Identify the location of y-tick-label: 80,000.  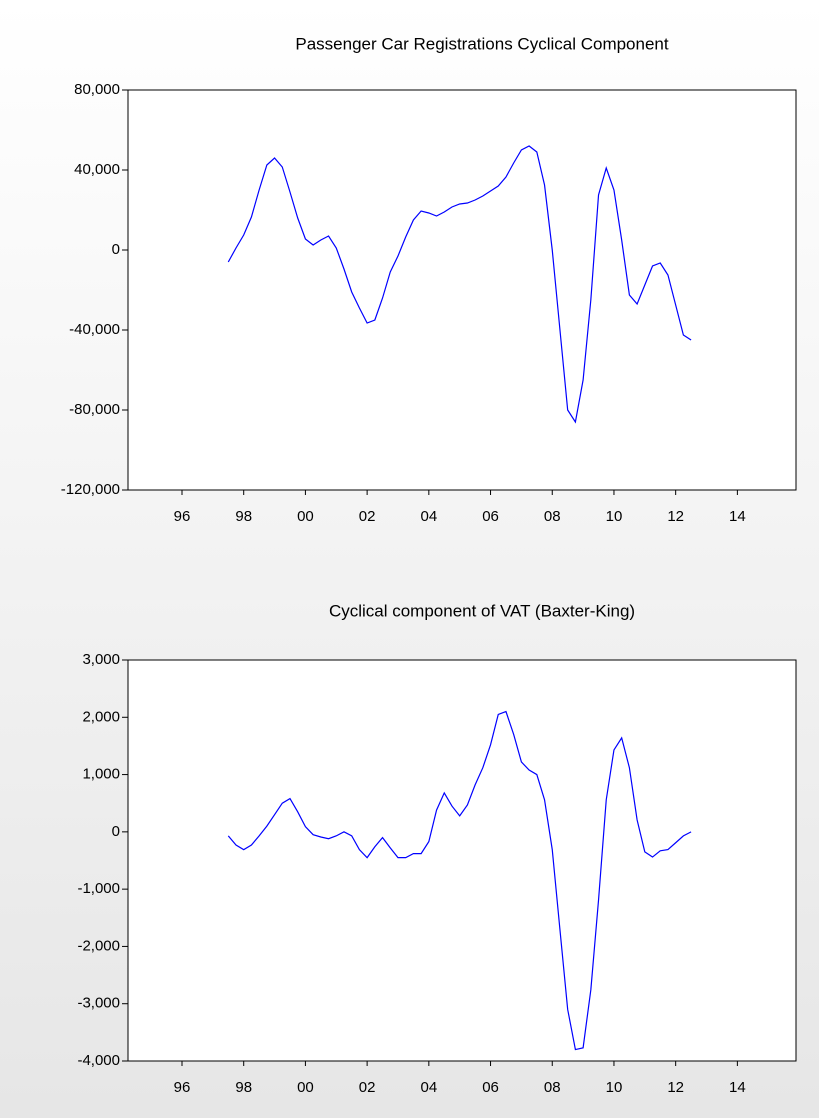
(97, 89).